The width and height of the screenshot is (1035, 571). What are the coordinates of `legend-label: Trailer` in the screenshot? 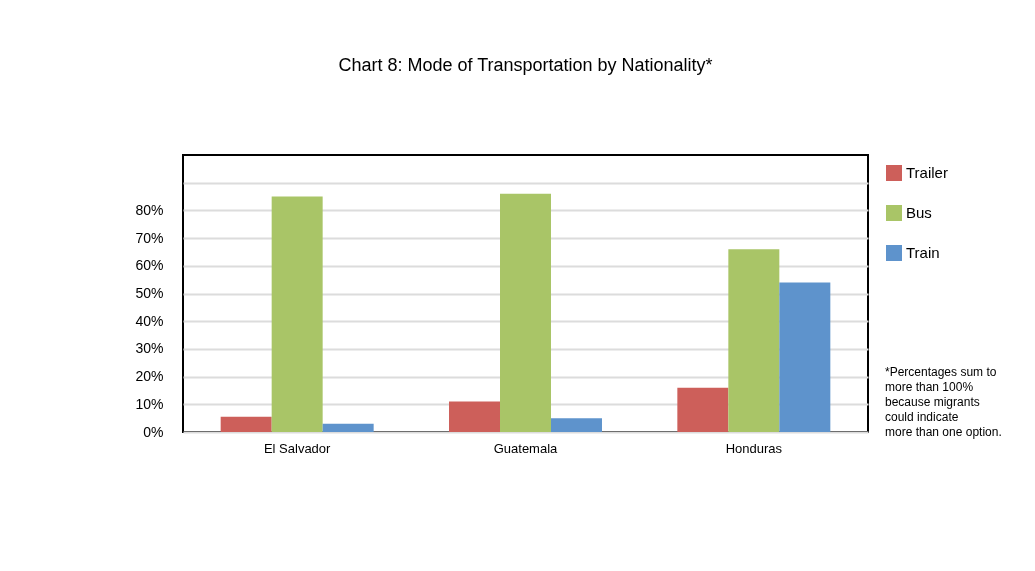 It's located at (927, 172).